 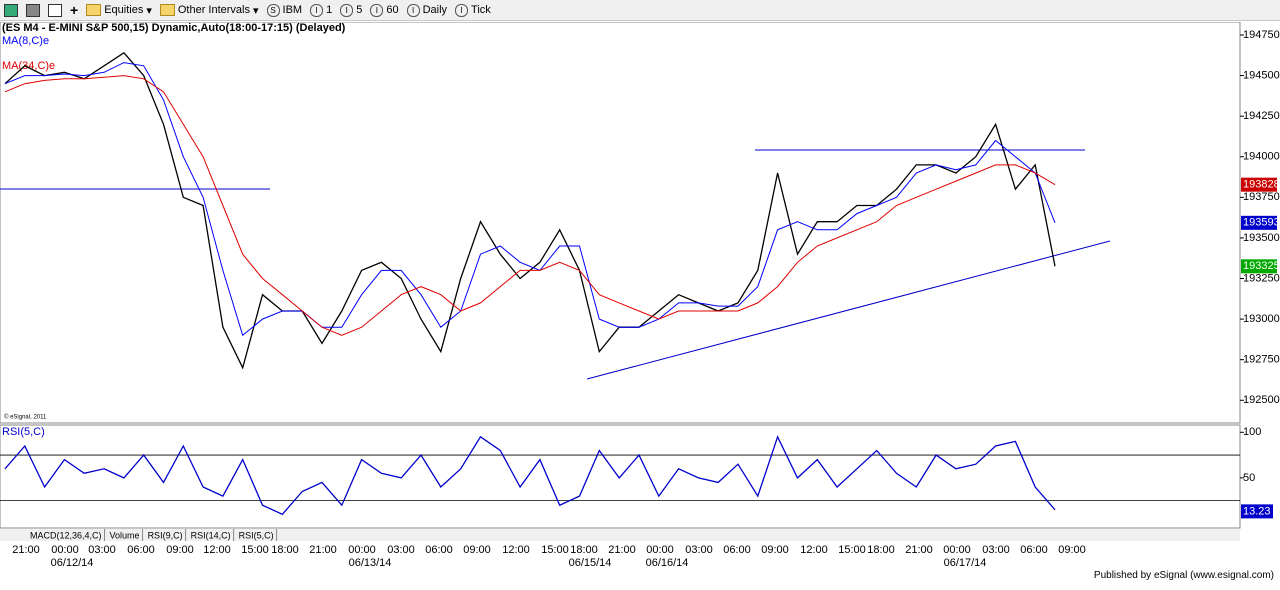 What do you see at coordinates (211, 535) in the screenshot?
I see `tab: RSI(14,C)` at bounding box center [211, 535].